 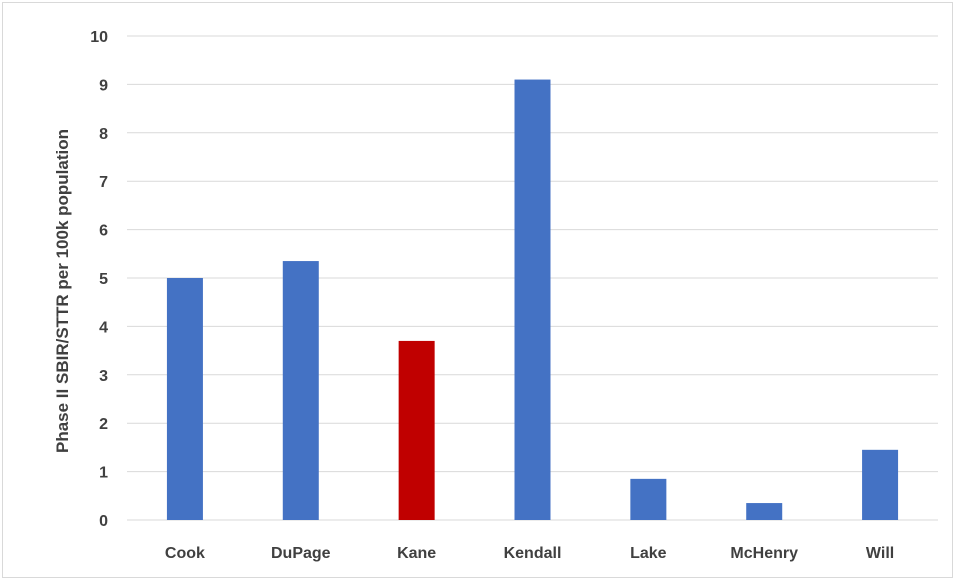 I want to click on y-tick-label: 0, so click(x=103, y=521).